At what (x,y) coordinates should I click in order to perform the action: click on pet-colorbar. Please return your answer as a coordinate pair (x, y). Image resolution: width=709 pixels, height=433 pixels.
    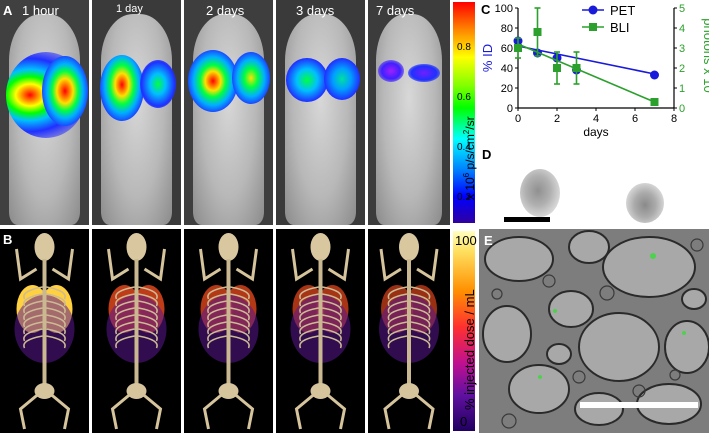
    Looking at the image, I should click on (464, 331).